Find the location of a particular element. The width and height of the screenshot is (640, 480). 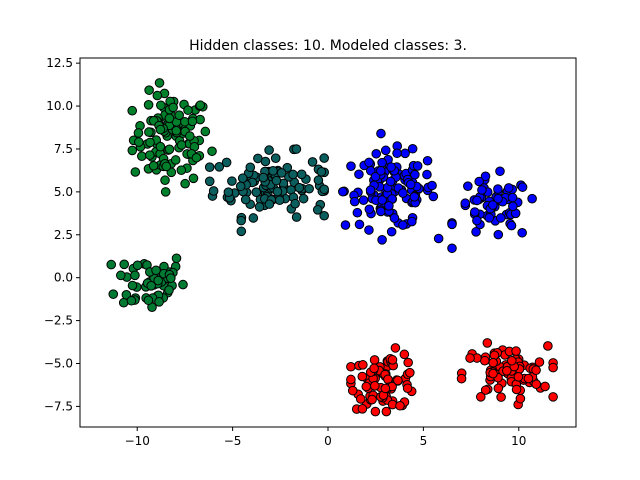

y-axis: −7.5 −5.0 −2.5 0.0 2.5 5.0 7.5 10.0 12.5 is located at coordinates (62, 234).